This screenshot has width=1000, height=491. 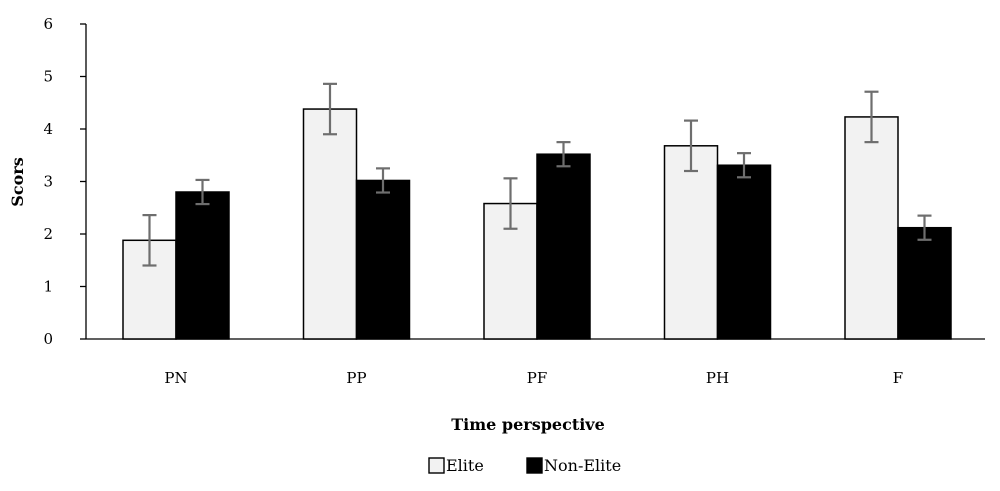 I want to click on x-tick-label-f: F, so click(x=898, y=378).